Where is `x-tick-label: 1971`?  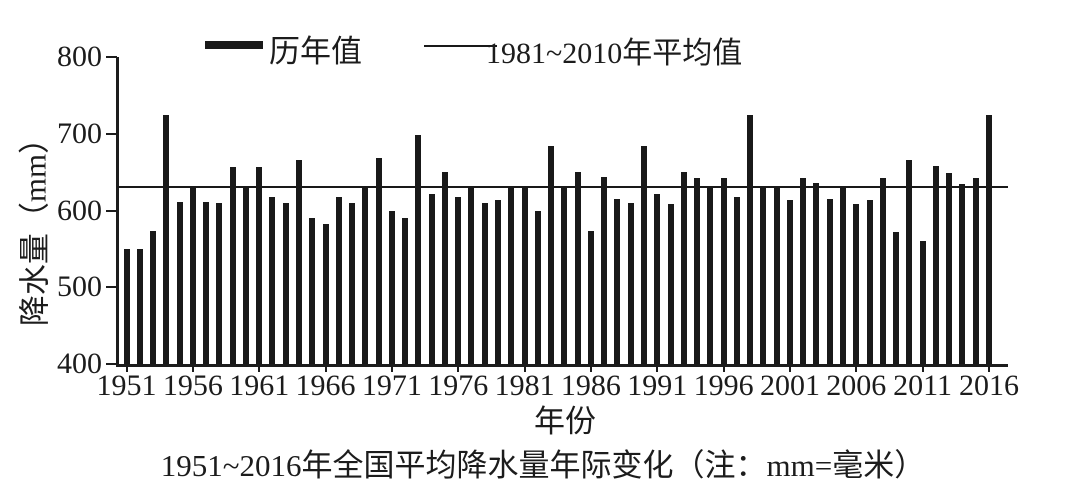 x-tick-label: 1971 is located at coordinates (391, 385).